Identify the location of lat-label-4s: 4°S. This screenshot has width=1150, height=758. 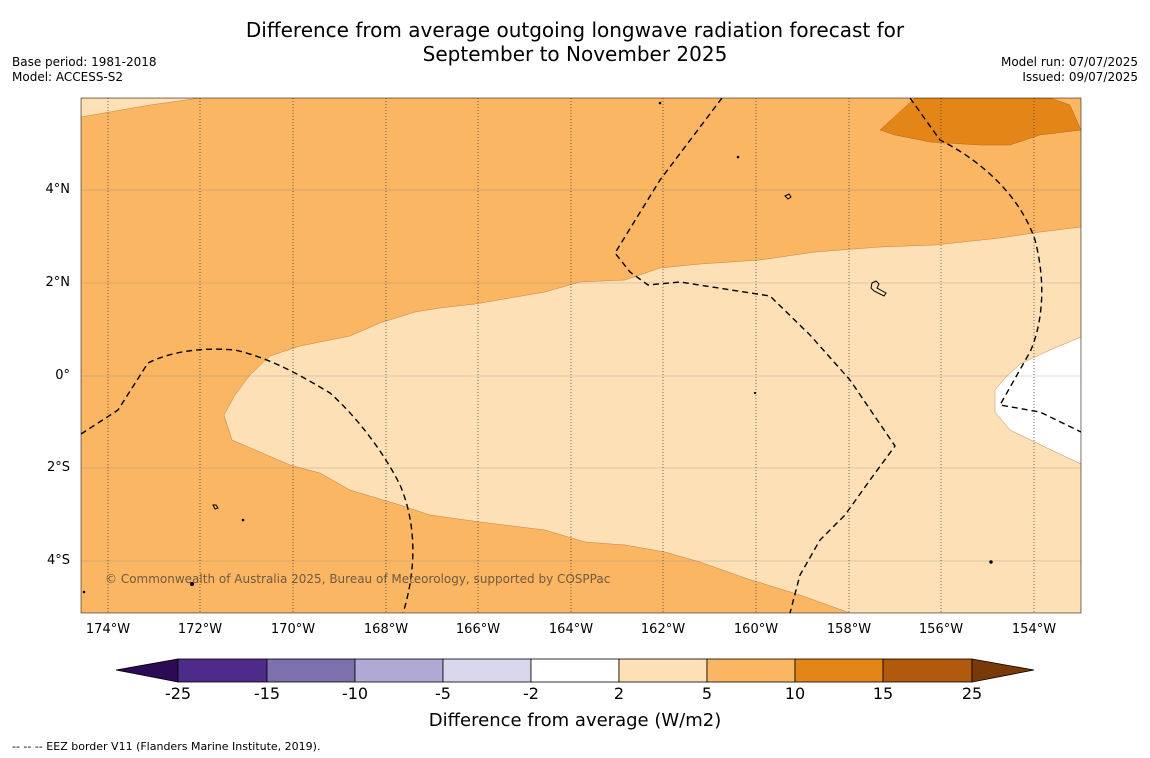
(58, 560).